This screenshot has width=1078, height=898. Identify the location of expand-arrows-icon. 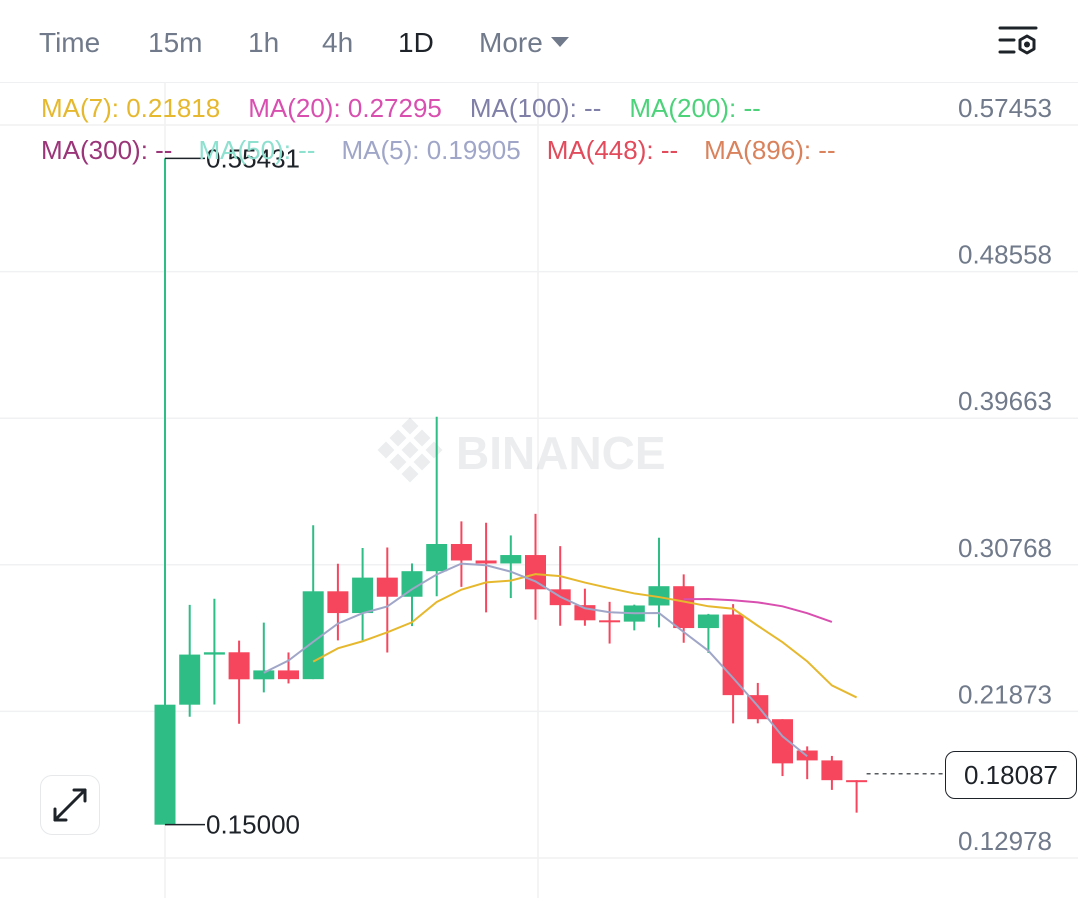
(70, 805).